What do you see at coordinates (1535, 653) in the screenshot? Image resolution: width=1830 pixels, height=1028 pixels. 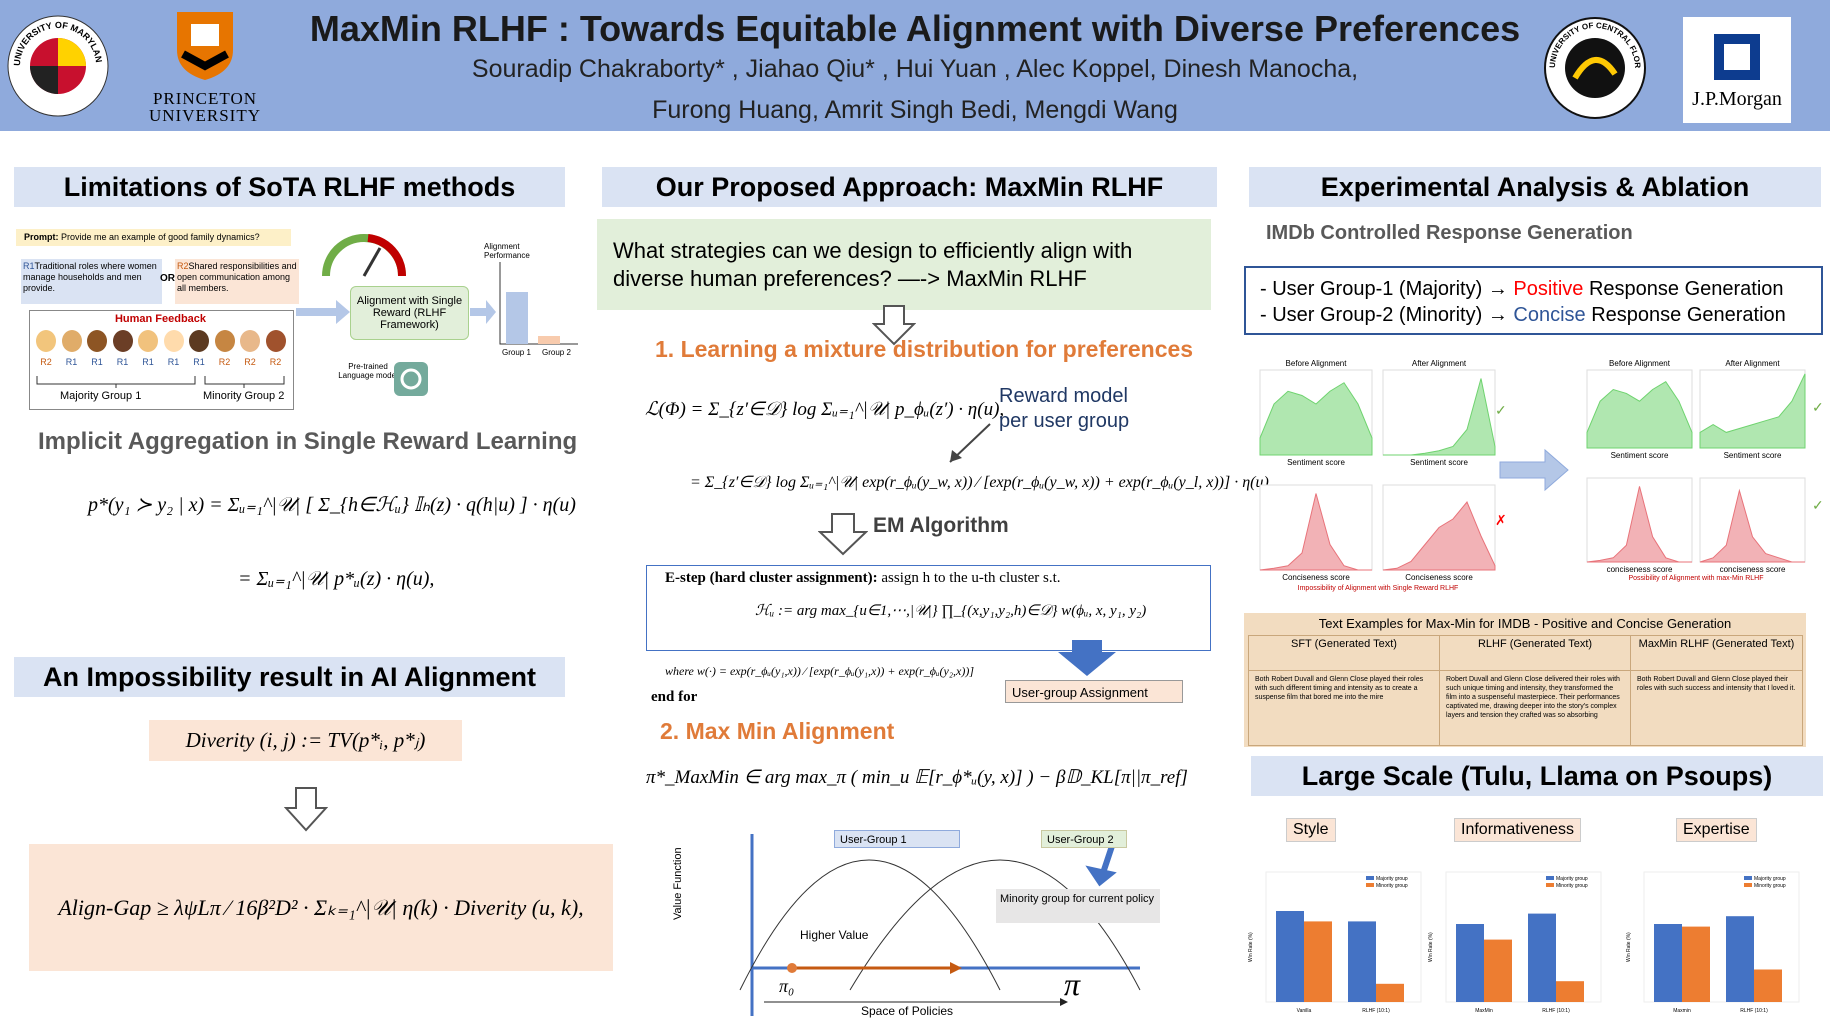 I see `table-header: RLHF (Generated Text)` at bounding box center [1535, 653].